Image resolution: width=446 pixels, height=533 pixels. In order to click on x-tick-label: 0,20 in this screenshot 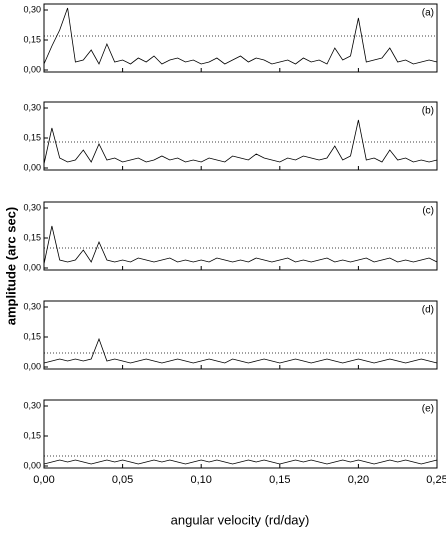, I will do `click(358, 480)`.